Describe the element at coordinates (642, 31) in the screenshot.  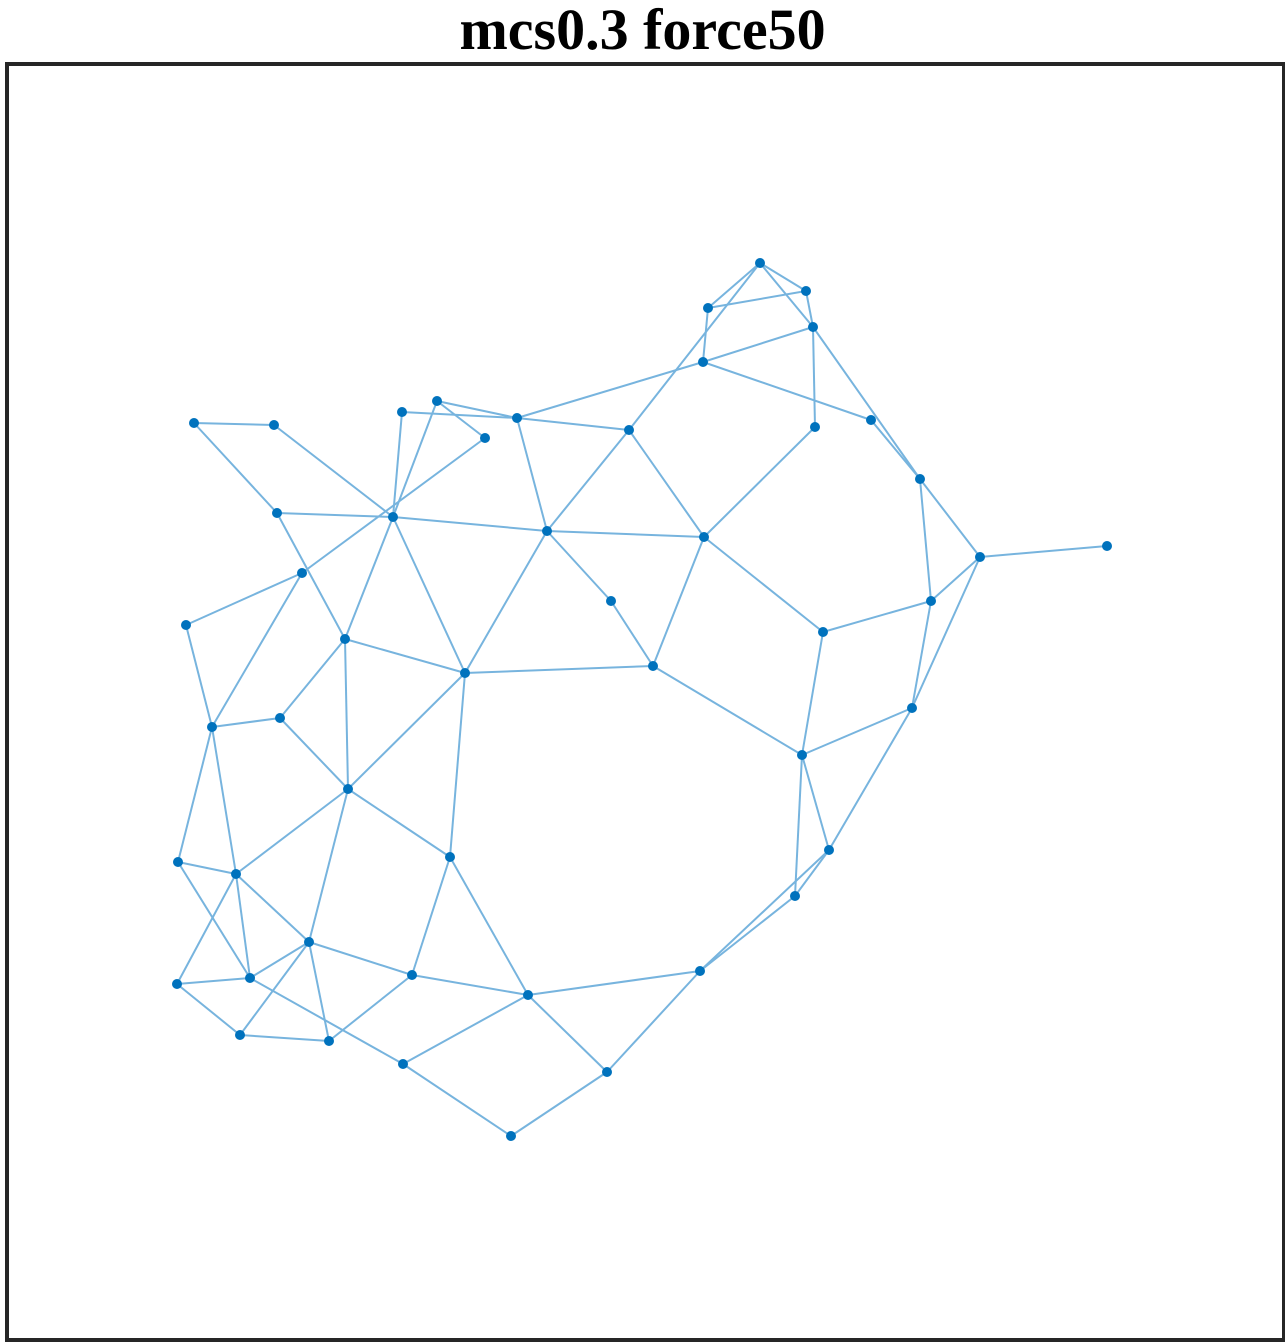
I see `graph-title: mcs0.3 force50` at that location.